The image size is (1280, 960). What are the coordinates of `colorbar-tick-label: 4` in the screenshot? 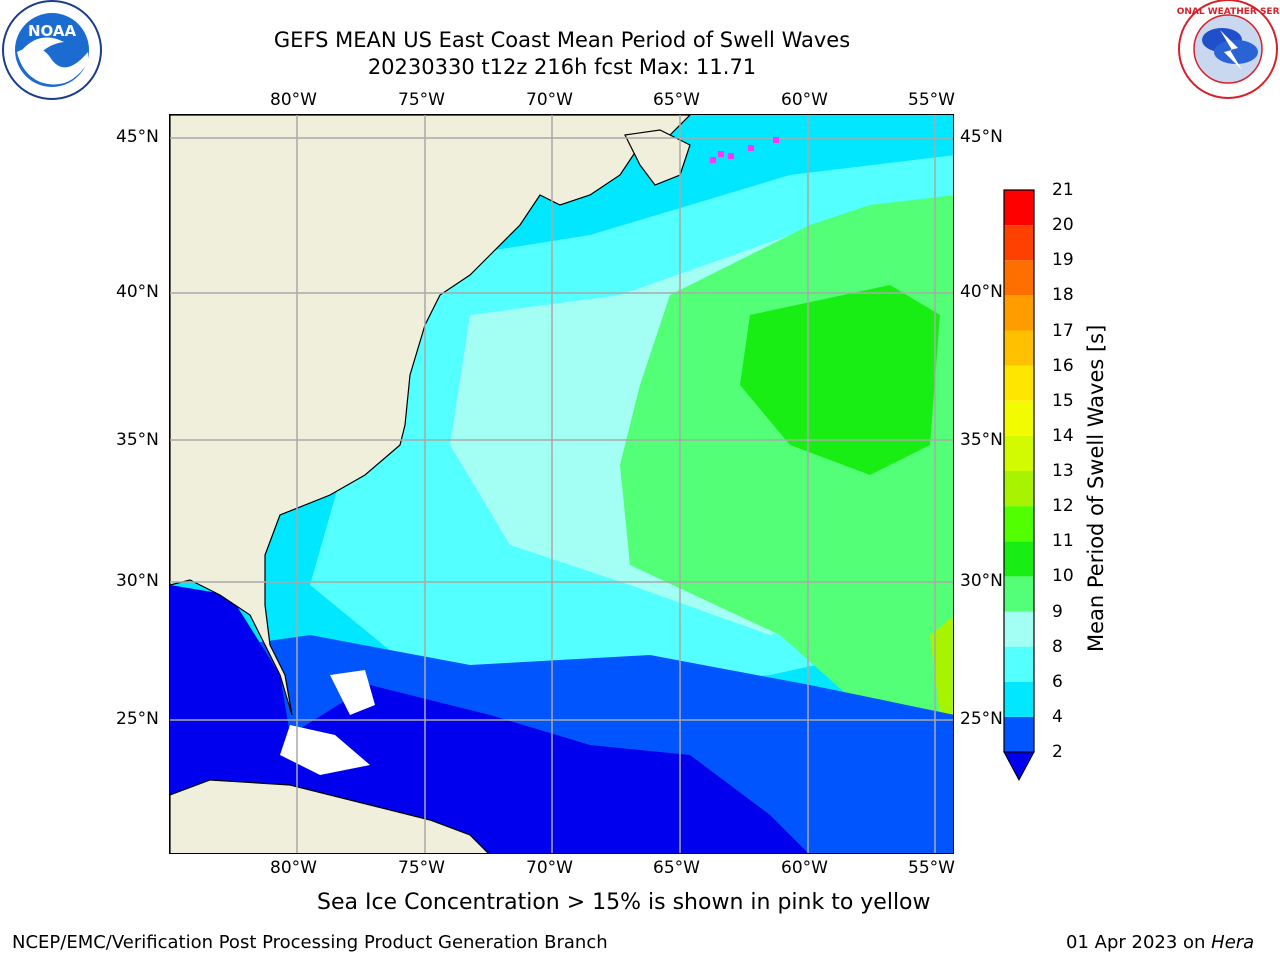 It's located at (1057, 716).